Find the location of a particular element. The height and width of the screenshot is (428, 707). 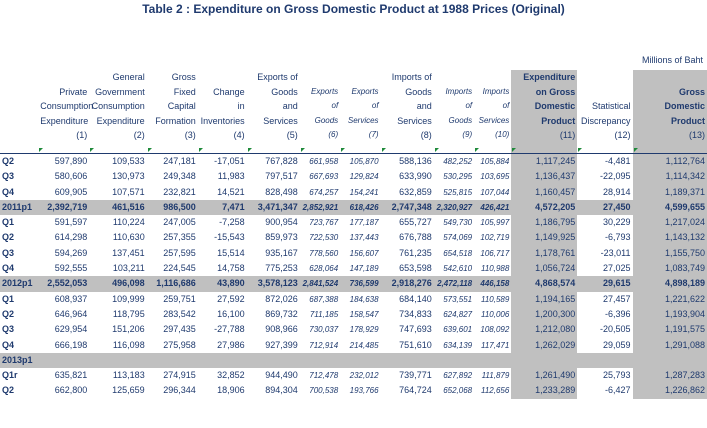

table-cell: 274,915 is located at coordinates (179, 375).